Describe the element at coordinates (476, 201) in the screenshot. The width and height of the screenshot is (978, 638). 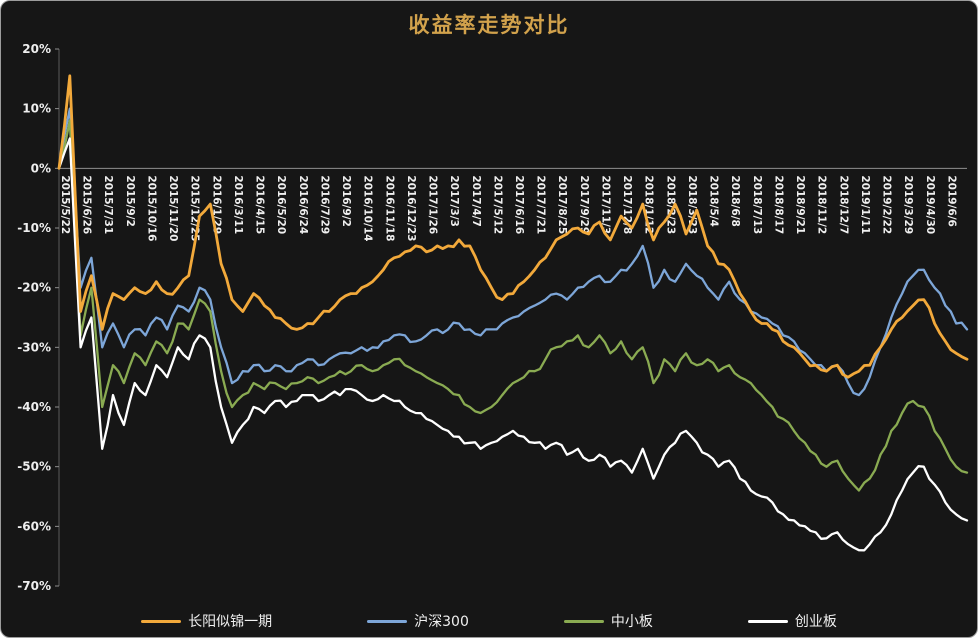
I see `x-tick-label: 2017/4/7` at that location.